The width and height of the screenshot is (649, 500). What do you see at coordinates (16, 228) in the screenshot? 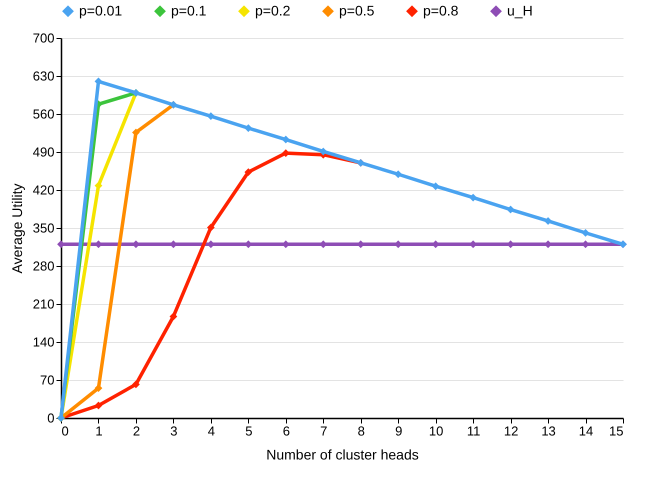
I see `y-axis-title: Average Utility` at bounding box center [16, 228].